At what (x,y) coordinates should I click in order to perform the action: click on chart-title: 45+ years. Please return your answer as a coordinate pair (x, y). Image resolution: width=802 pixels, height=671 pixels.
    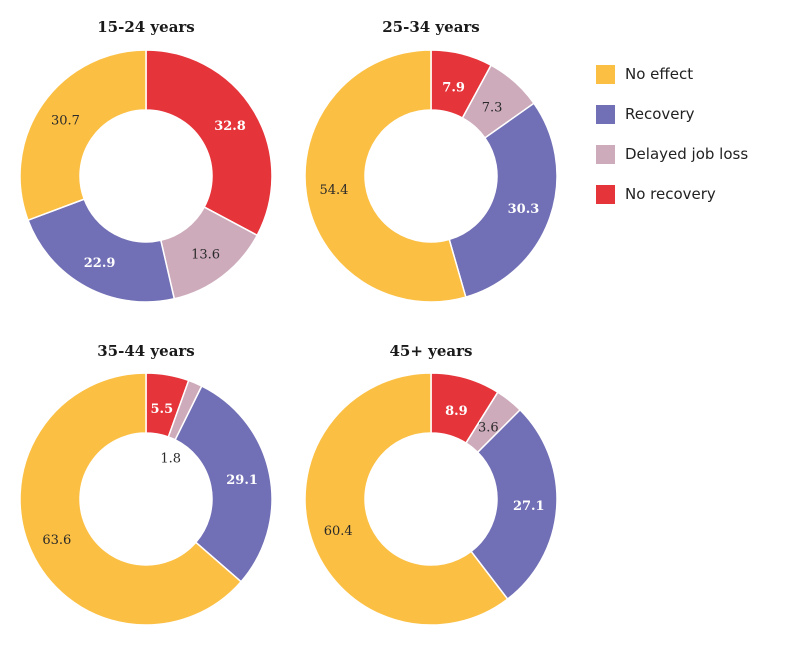
    Looking at the image, I should click on (431, 351).